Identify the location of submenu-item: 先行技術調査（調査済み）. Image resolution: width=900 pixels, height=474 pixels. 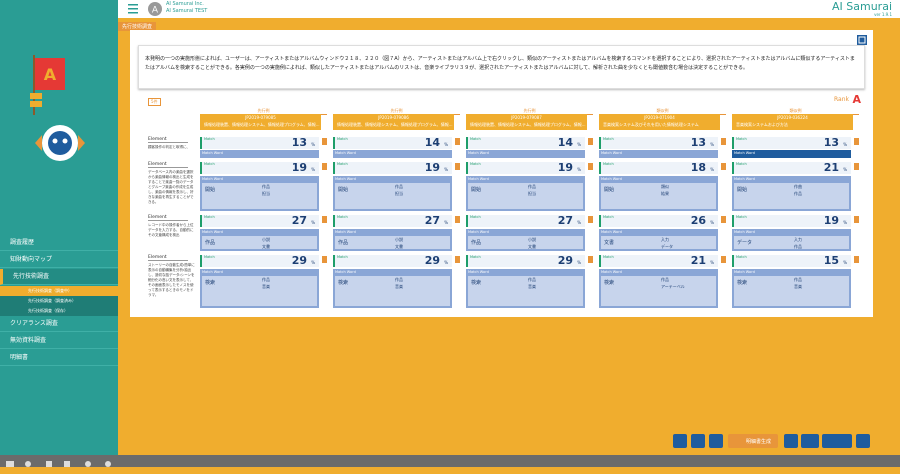
(59, 301).